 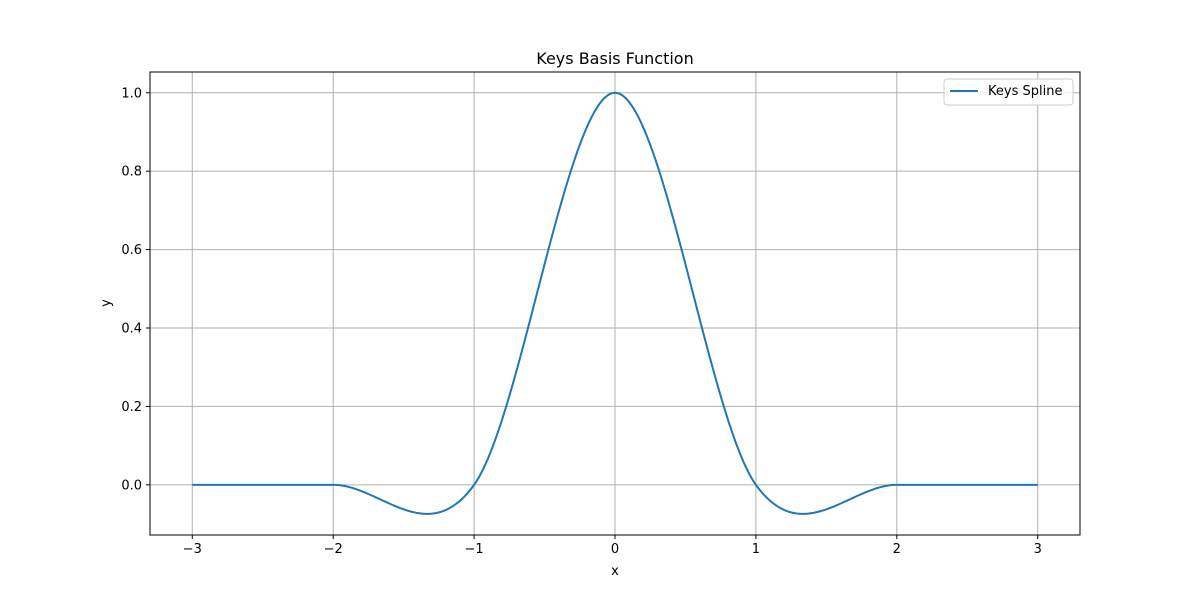 What do you see at coordinates (131, 172) in the screenshot?
I see `y-tick-label: 0.8` at bounding box center [131, 172].